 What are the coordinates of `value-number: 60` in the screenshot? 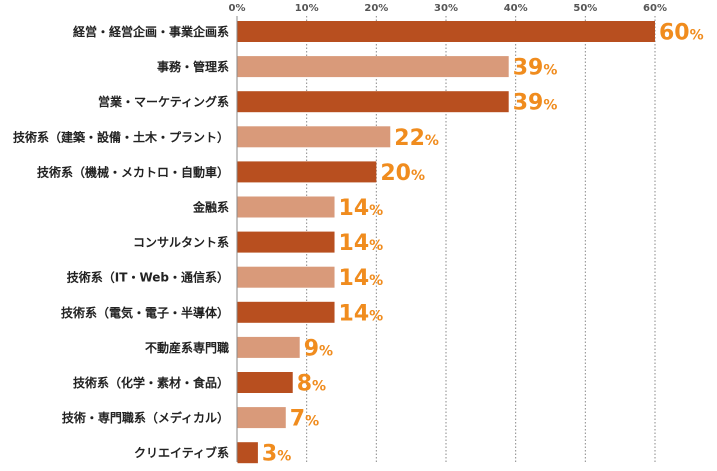 It's located at (674, 33).